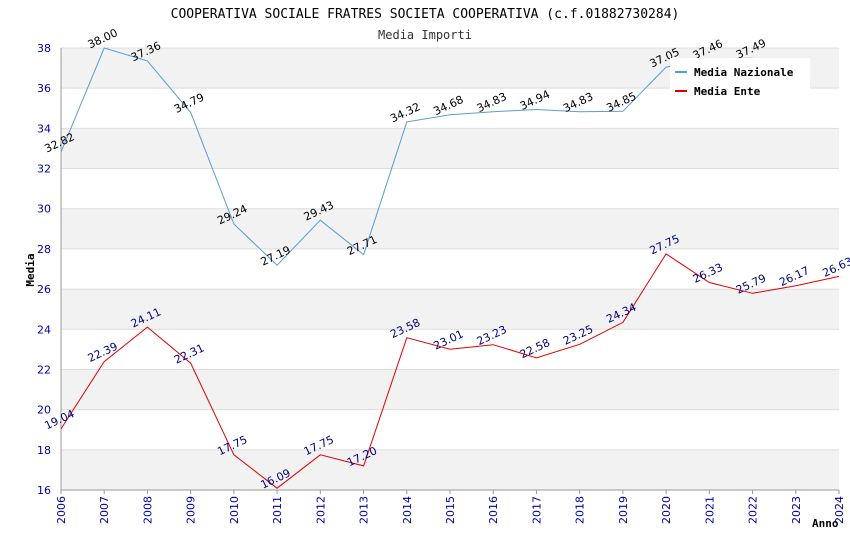  What do you see at coordinates (796, 510) in the screenshot?
I see `x-tick-label: 2023` at bounding box center [796, 510].